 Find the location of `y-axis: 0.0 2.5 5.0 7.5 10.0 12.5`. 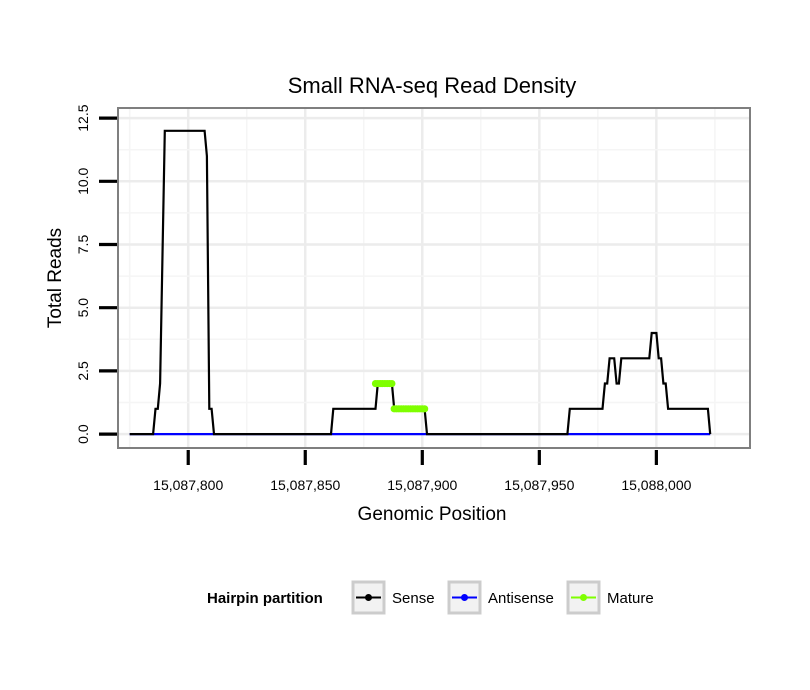

y-axis: 0.0 2.5 5.0 7.5 10.0 12.5 is located at coordinates (96, 274).